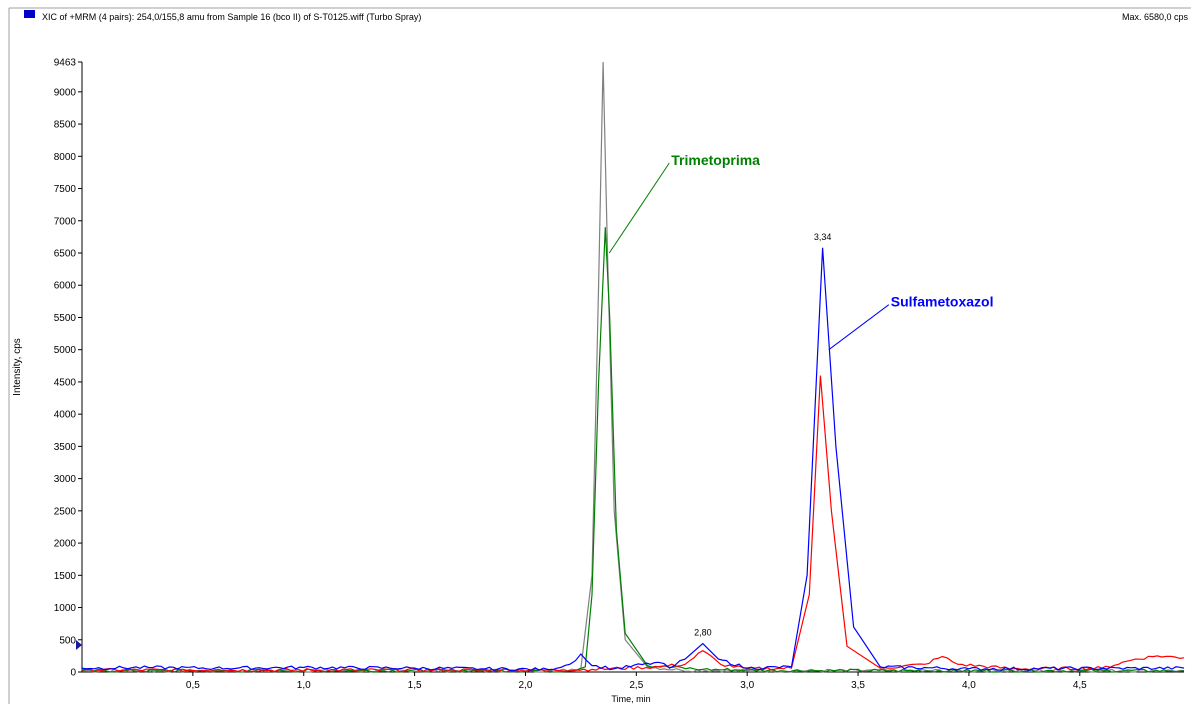 The width and height of the screenshot is (1191, 704). Describe the element at coordinates (29, 14) in the screenshot. I see `series-marker-icon` at that location.